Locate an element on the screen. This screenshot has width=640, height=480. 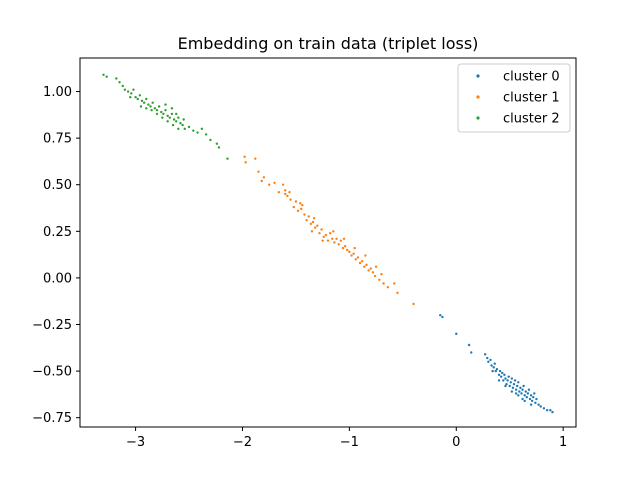
x-tick-label: 1 is located at coordinates (563, 442).